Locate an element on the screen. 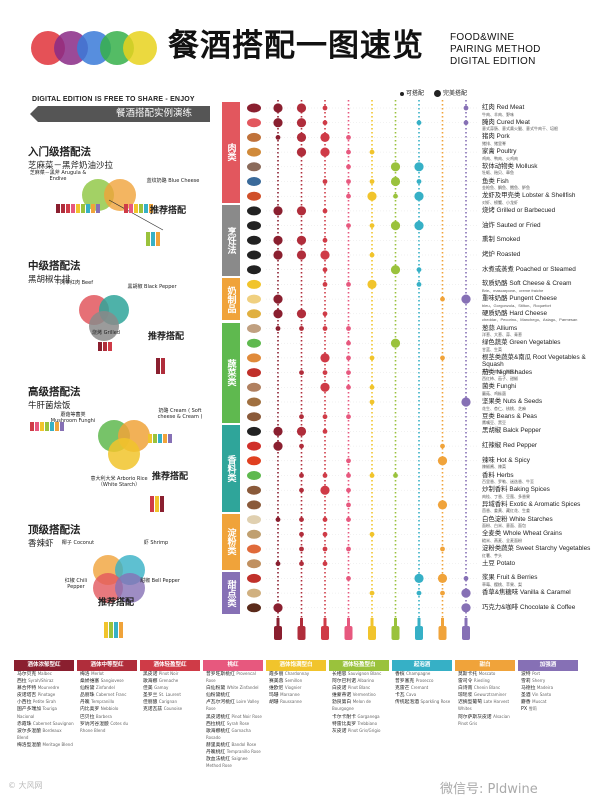 The width and height of the screenshot is (600, 800). example-title: 高级搭配法 is located at coordinates (54, 392).